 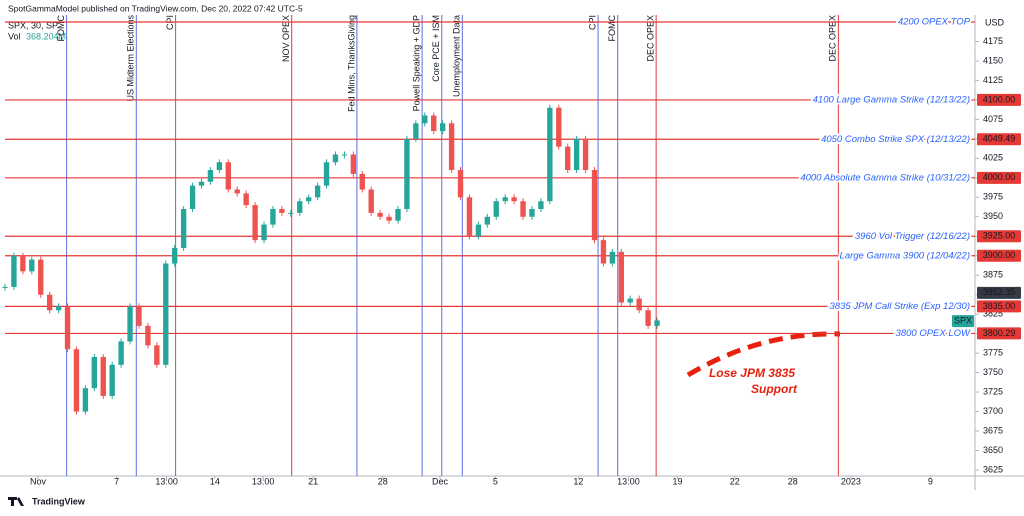 I want to click on annotation: Lose JPM 3835, so click(x=752, y=373).